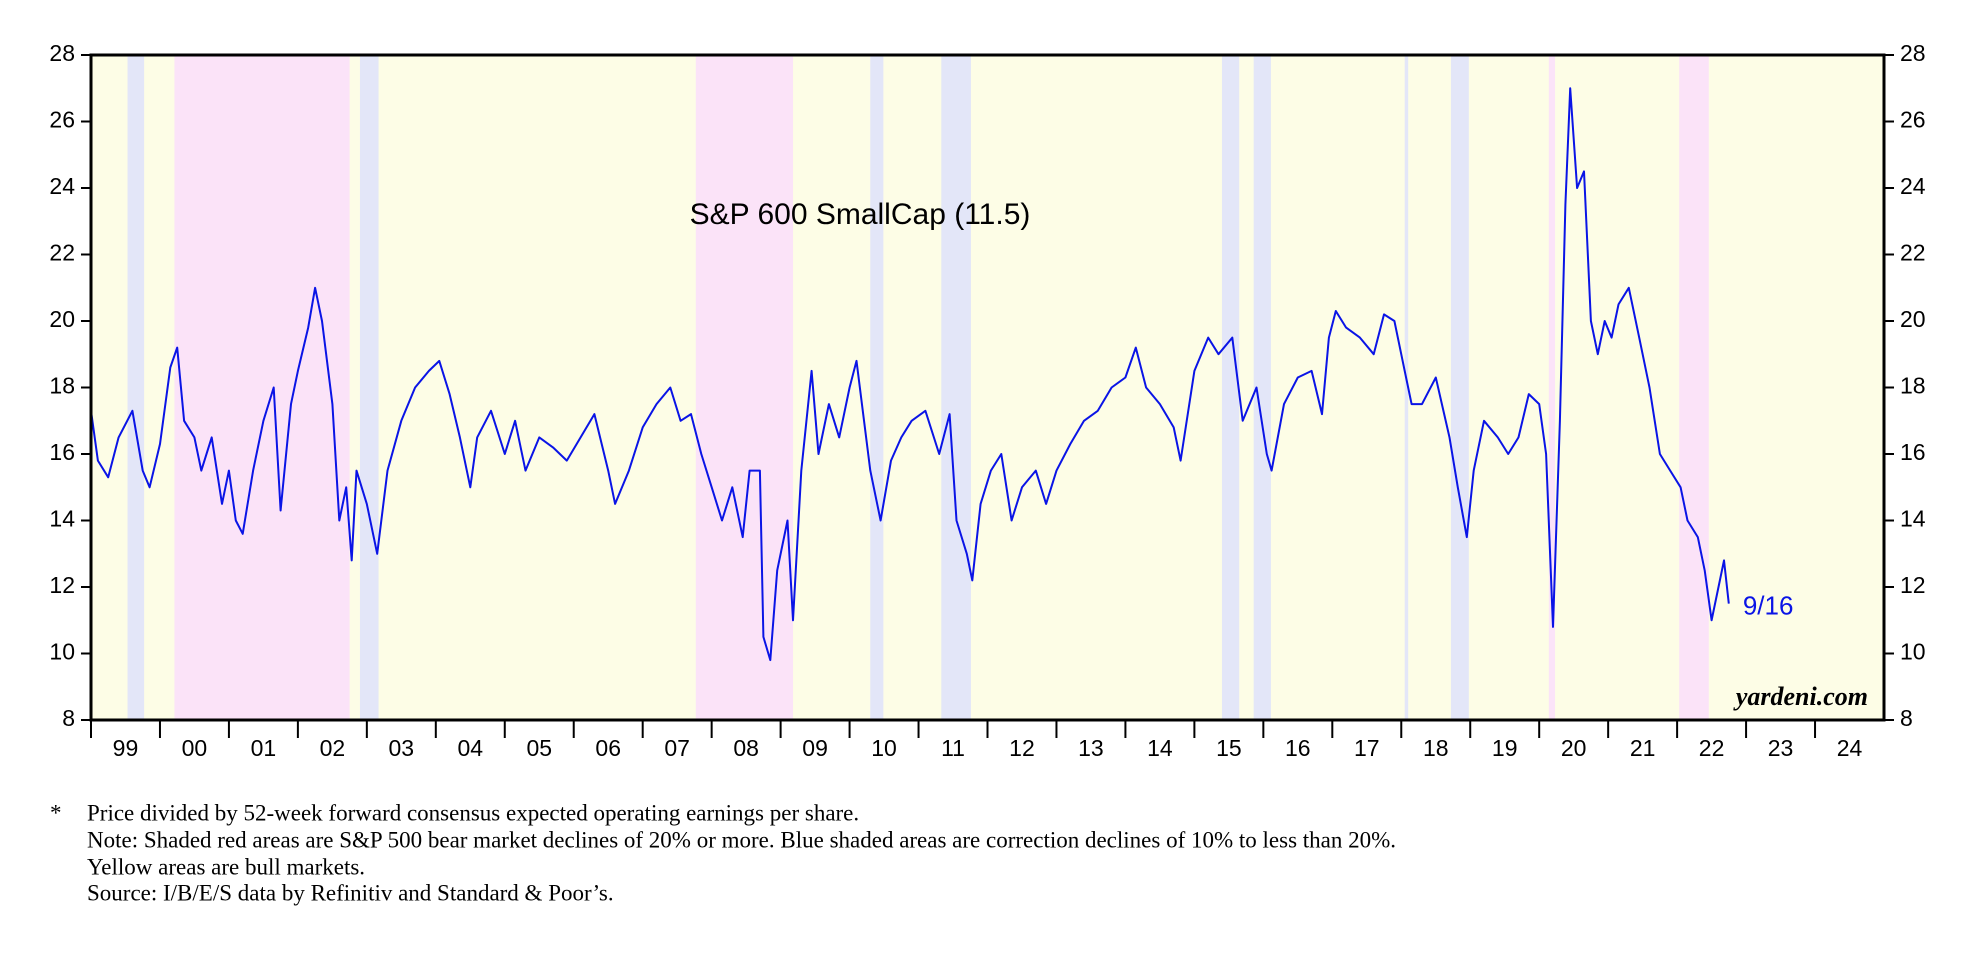  Describe the element at coordinates (1913, 186) in the screenshot. I see `y2-tick-label: 24` at that location.